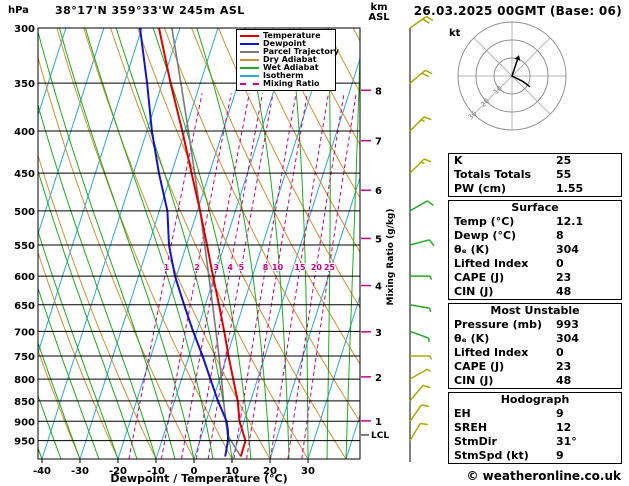 The width and height of the screenshot is (629, 486). I want to click on km-axis-unit: km ASL, so click(379, 13).